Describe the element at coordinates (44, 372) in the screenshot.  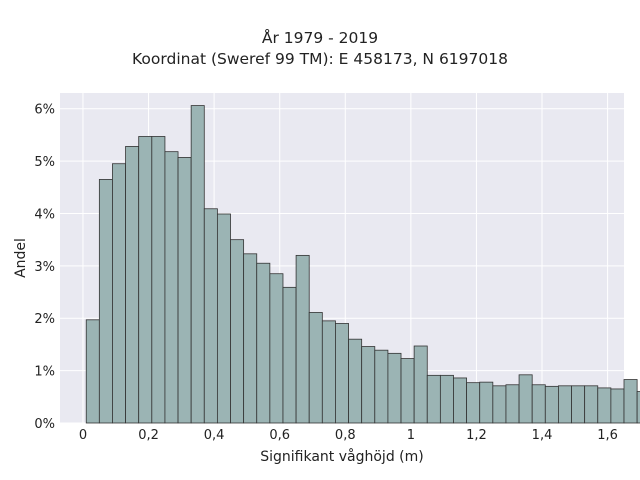
I see `y-tick-label: 1%` at that location.